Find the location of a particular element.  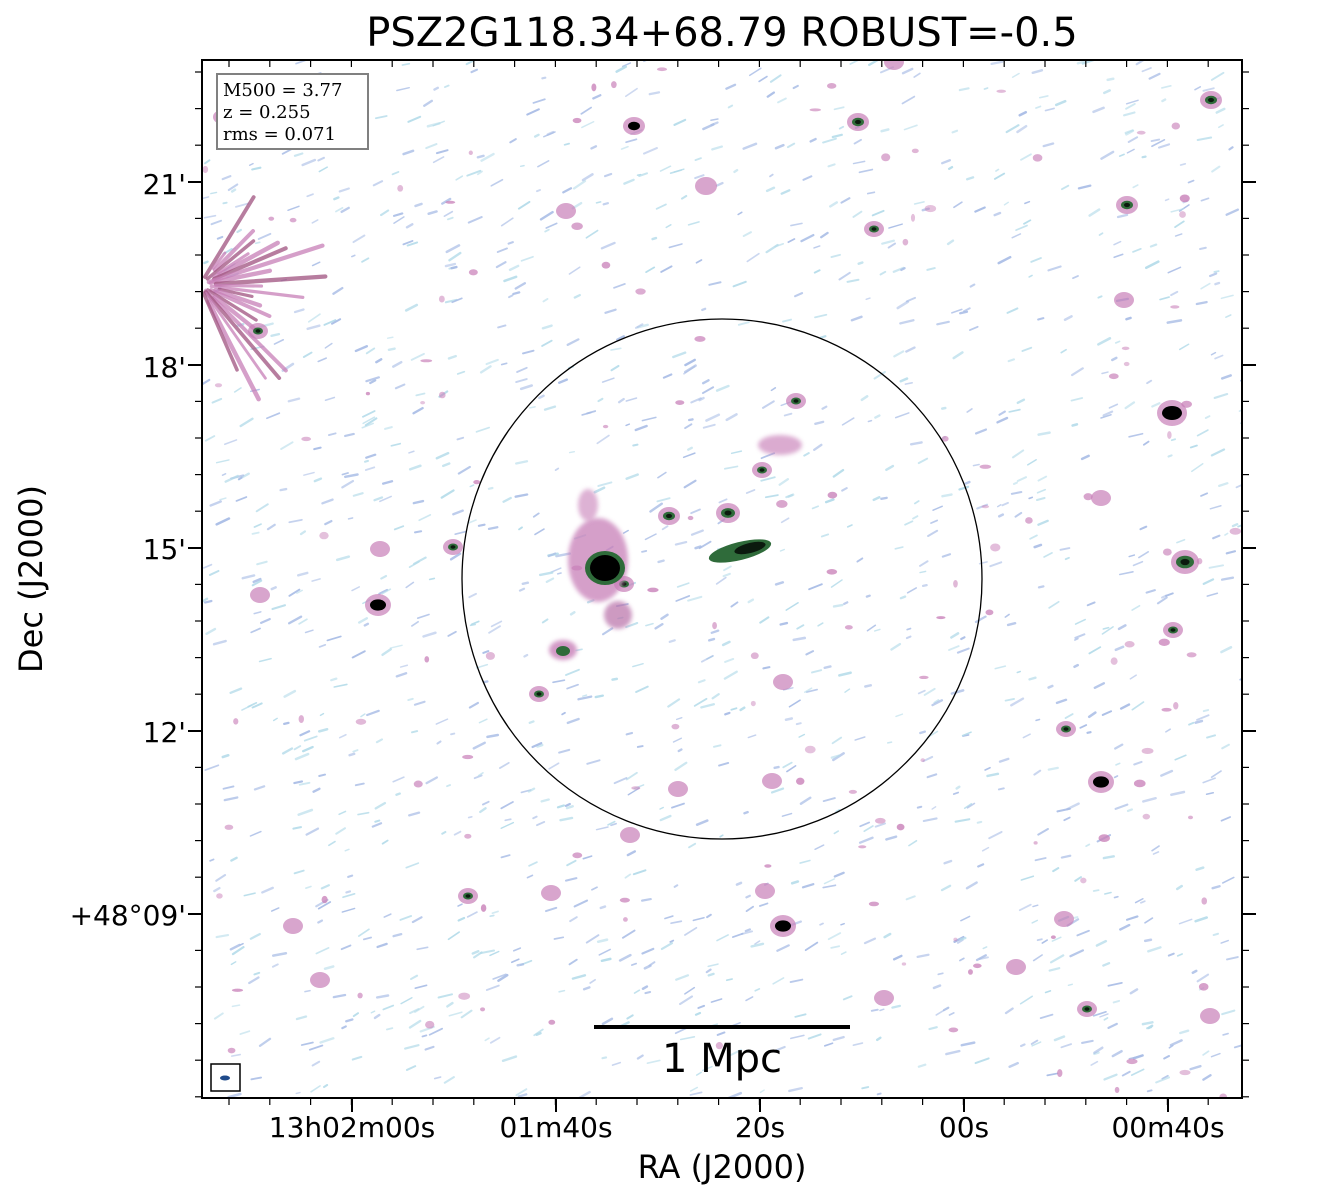

y-tick-label: 15' is located at coordinates (164, 549).